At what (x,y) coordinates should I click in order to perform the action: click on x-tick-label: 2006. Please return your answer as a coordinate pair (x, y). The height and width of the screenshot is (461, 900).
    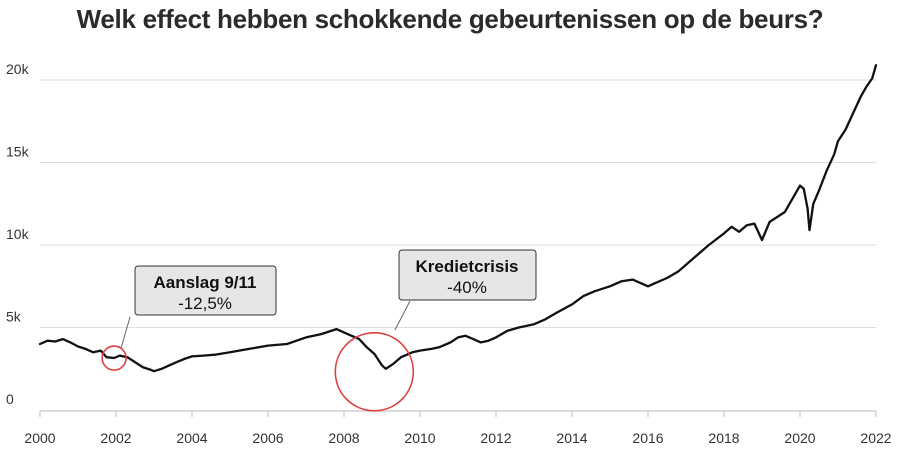
    Looking at the image, I should click on (267, 438).